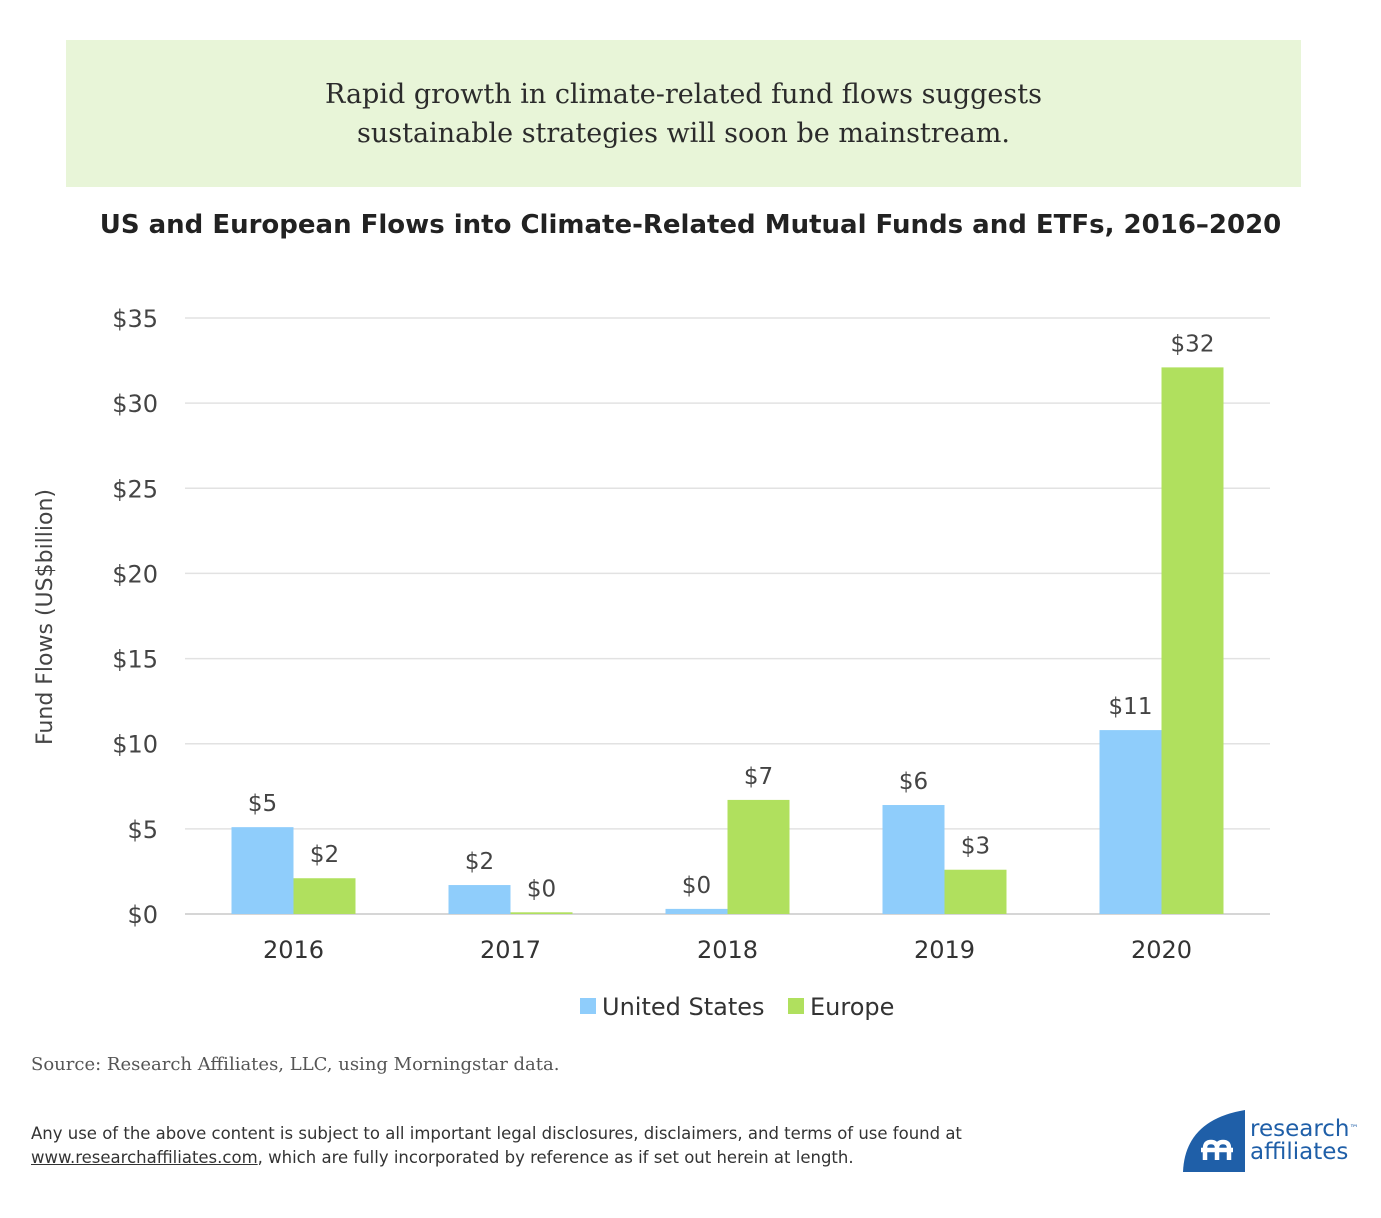  What do you see at coordinates (913, 782) in the screenshot?
I see `bar-value-label: $6` at bounding box center [913, 782].